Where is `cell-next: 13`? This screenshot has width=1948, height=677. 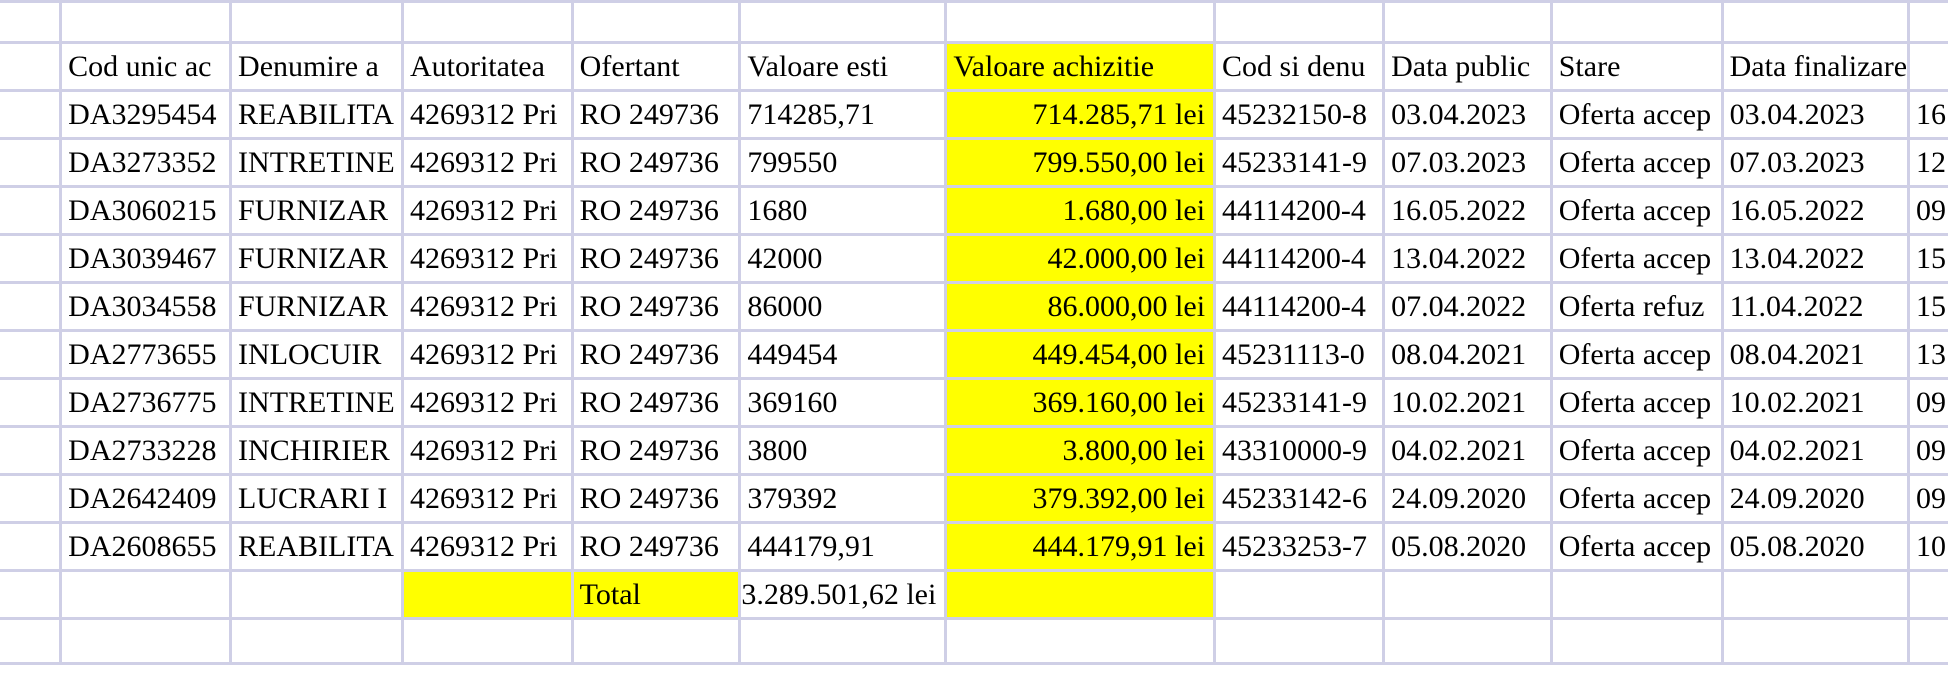
cell-next: 13 is located at coordinates (1927, 354).